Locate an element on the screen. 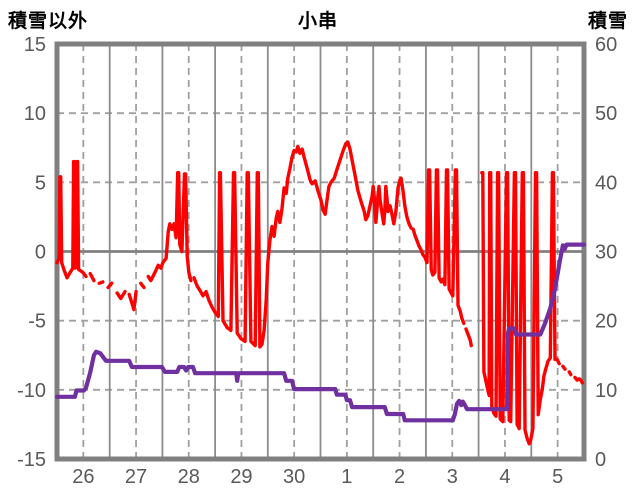 Image resolution: width=636 pixels, height=501 pixels. y-axis-left-tick-label: 0 is located at coordinates (40, 253).